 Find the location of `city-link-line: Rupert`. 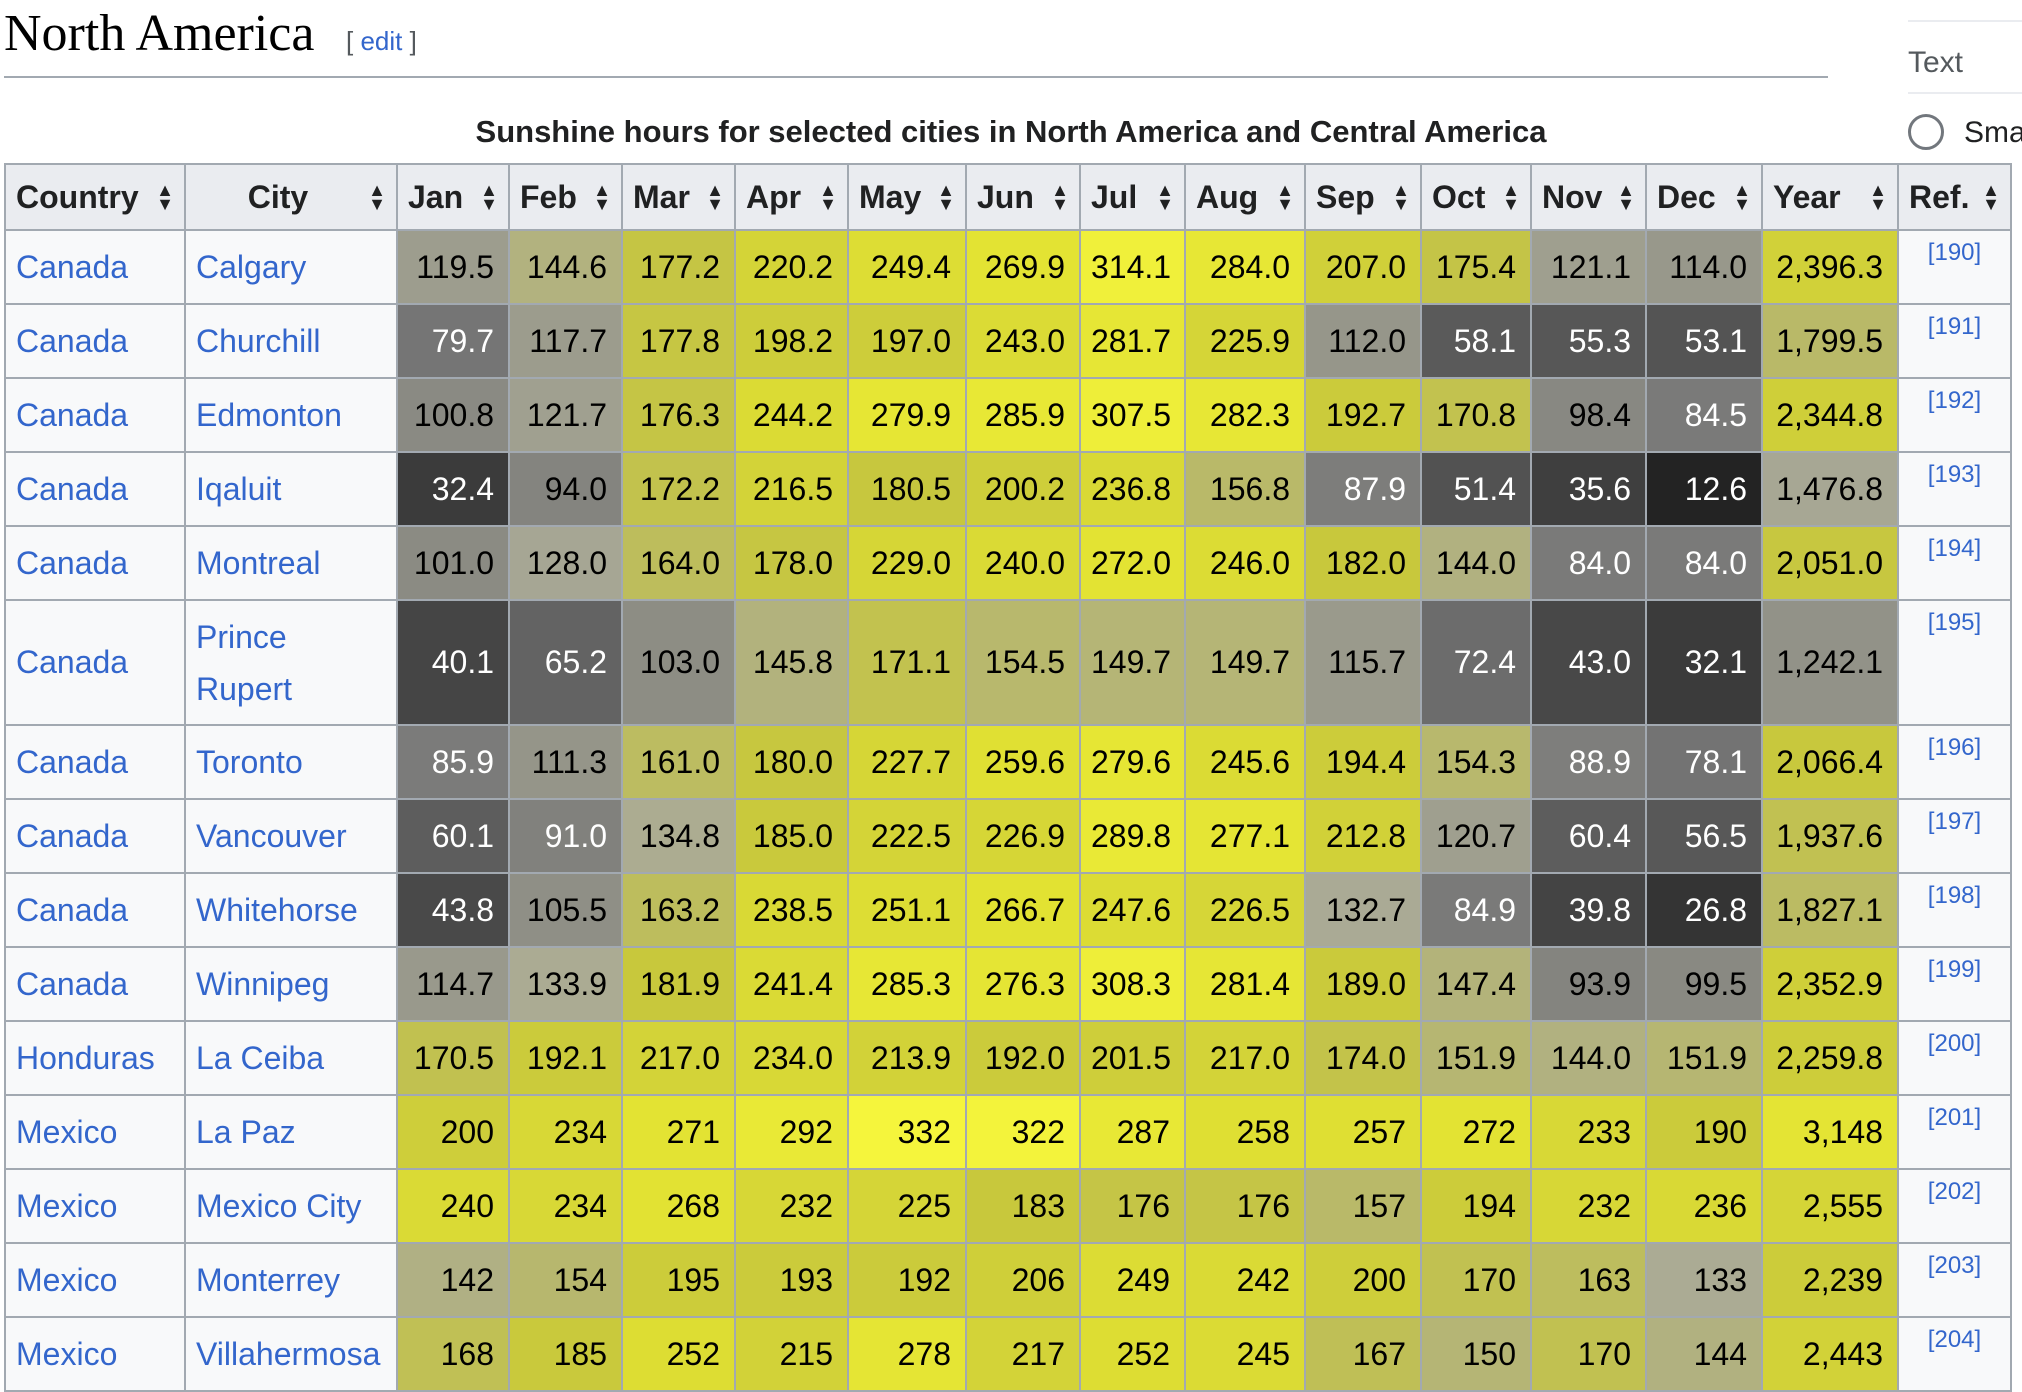

city-link-line: Rupert is located at coordinates (244, 688).